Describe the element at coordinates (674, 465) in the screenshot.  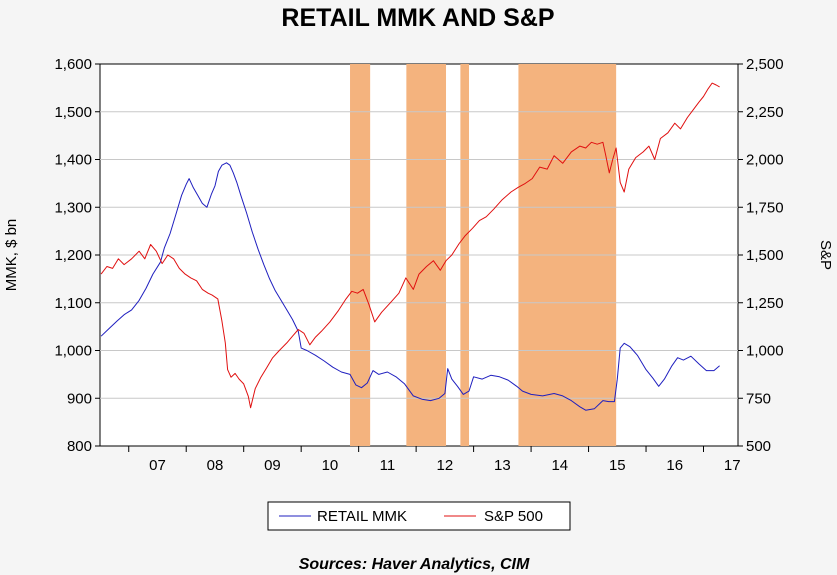
I see `x-tick-label: 16` at that location.